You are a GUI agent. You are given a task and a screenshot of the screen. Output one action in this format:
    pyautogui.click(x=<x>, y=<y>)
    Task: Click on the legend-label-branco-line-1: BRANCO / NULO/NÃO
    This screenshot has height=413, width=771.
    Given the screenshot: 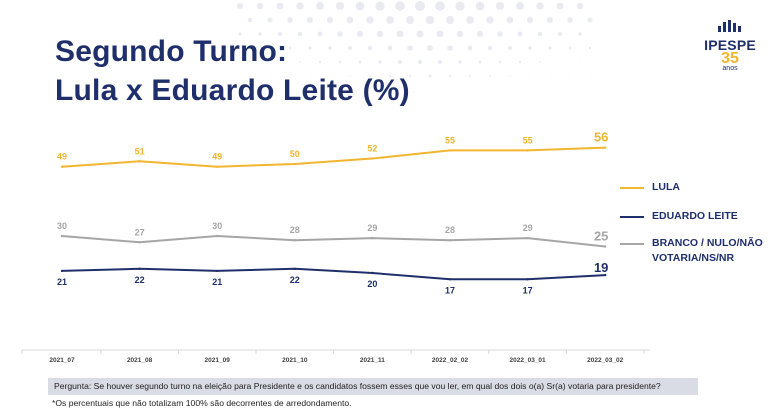 What is the action you would take?
    pyautogui.click(x=707, y=243)
    